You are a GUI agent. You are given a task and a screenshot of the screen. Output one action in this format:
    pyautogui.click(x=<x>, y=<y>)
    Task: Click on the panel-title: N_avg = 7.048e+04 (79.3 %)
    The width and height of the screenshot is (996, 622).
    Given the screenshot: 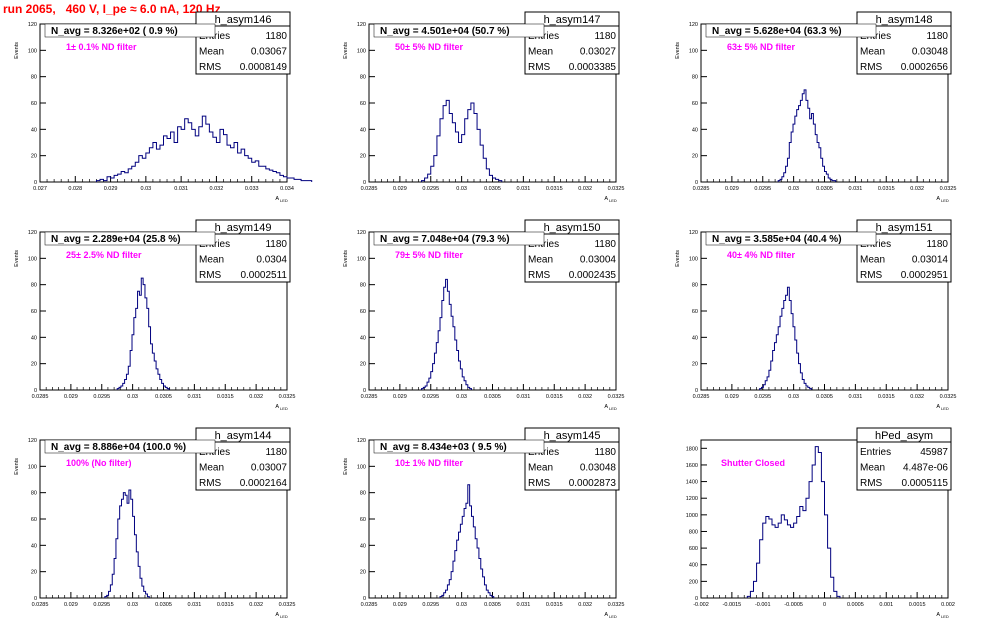 What is the action you would take?
    pyautogui.click(x=445, y=239)
    